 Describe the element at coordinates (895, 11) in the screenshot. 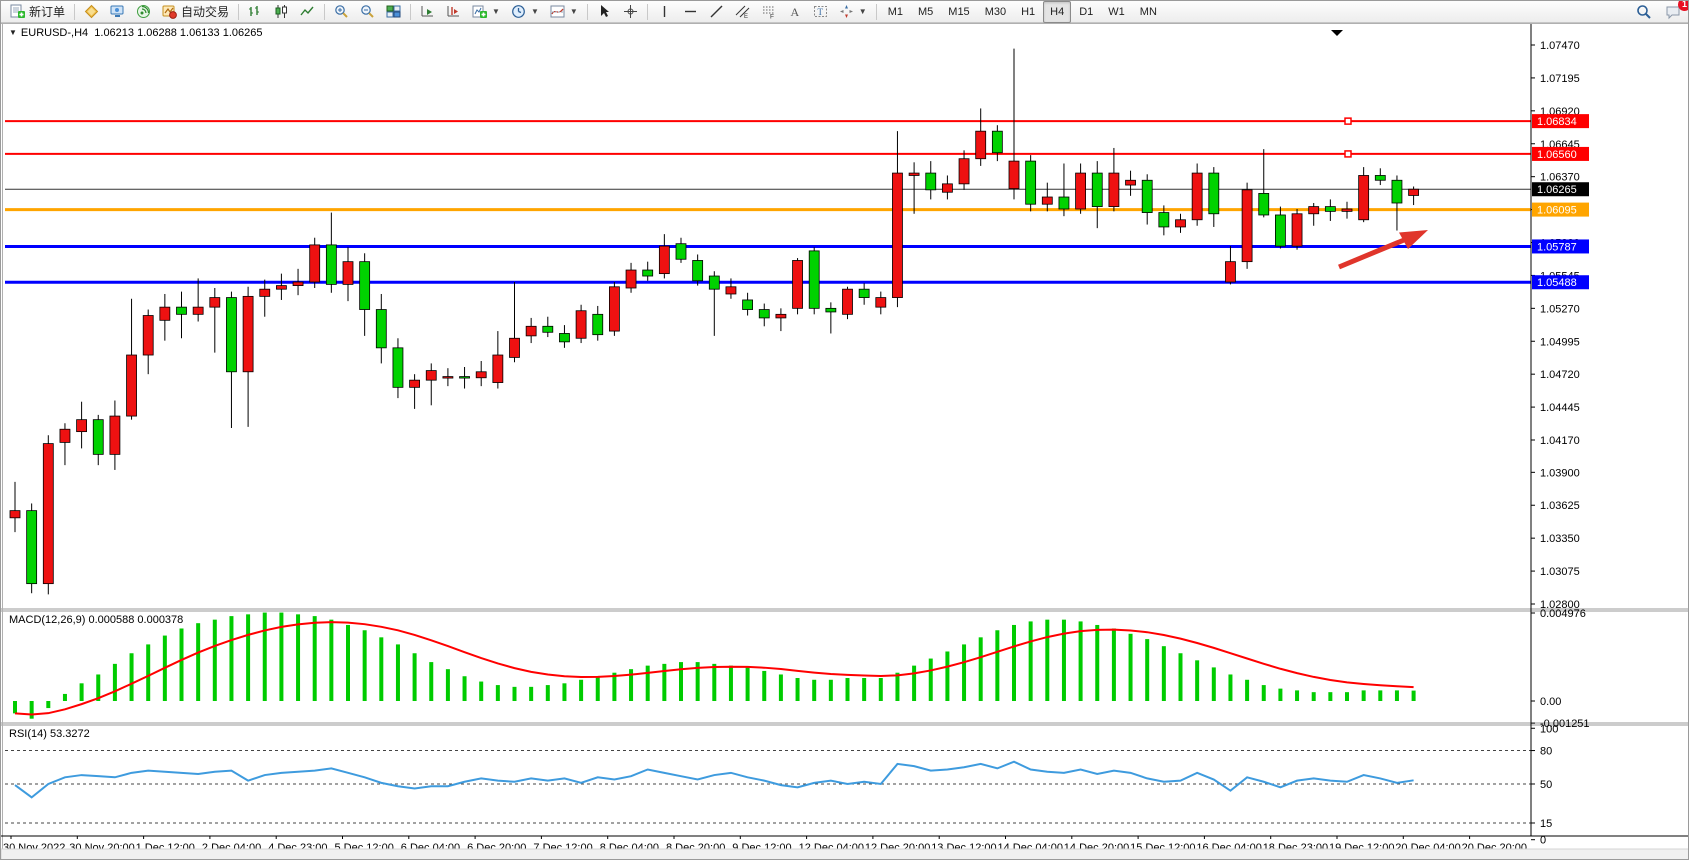

I see `timeframe-button-m1: M1` at that location.